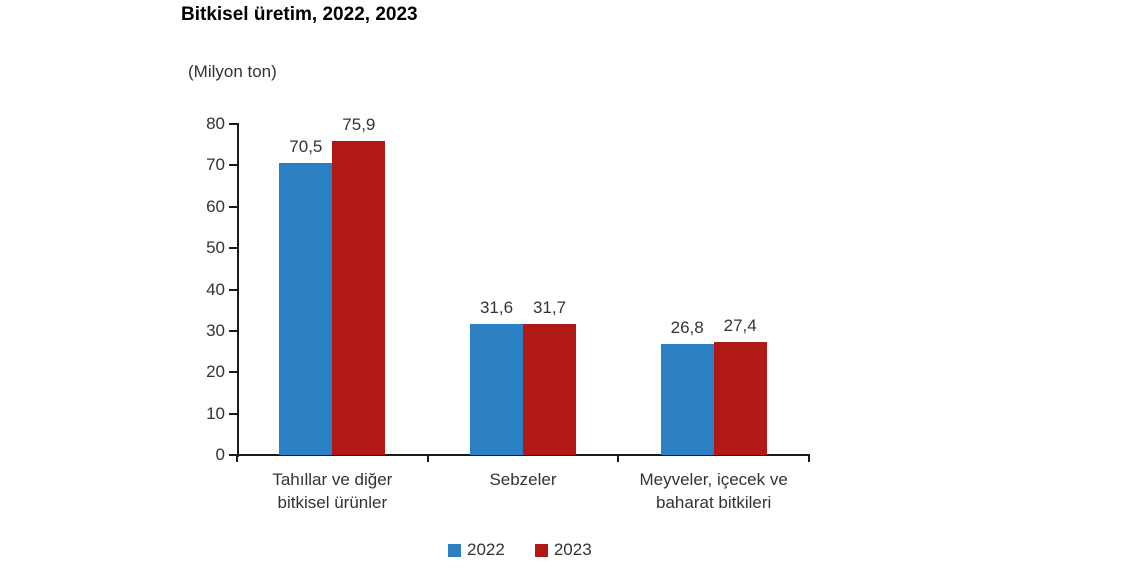  Describe the element at coordinates (332, 479) in the screenshot. I see `category-label-line: Tahıllar ve diğer` at that location.